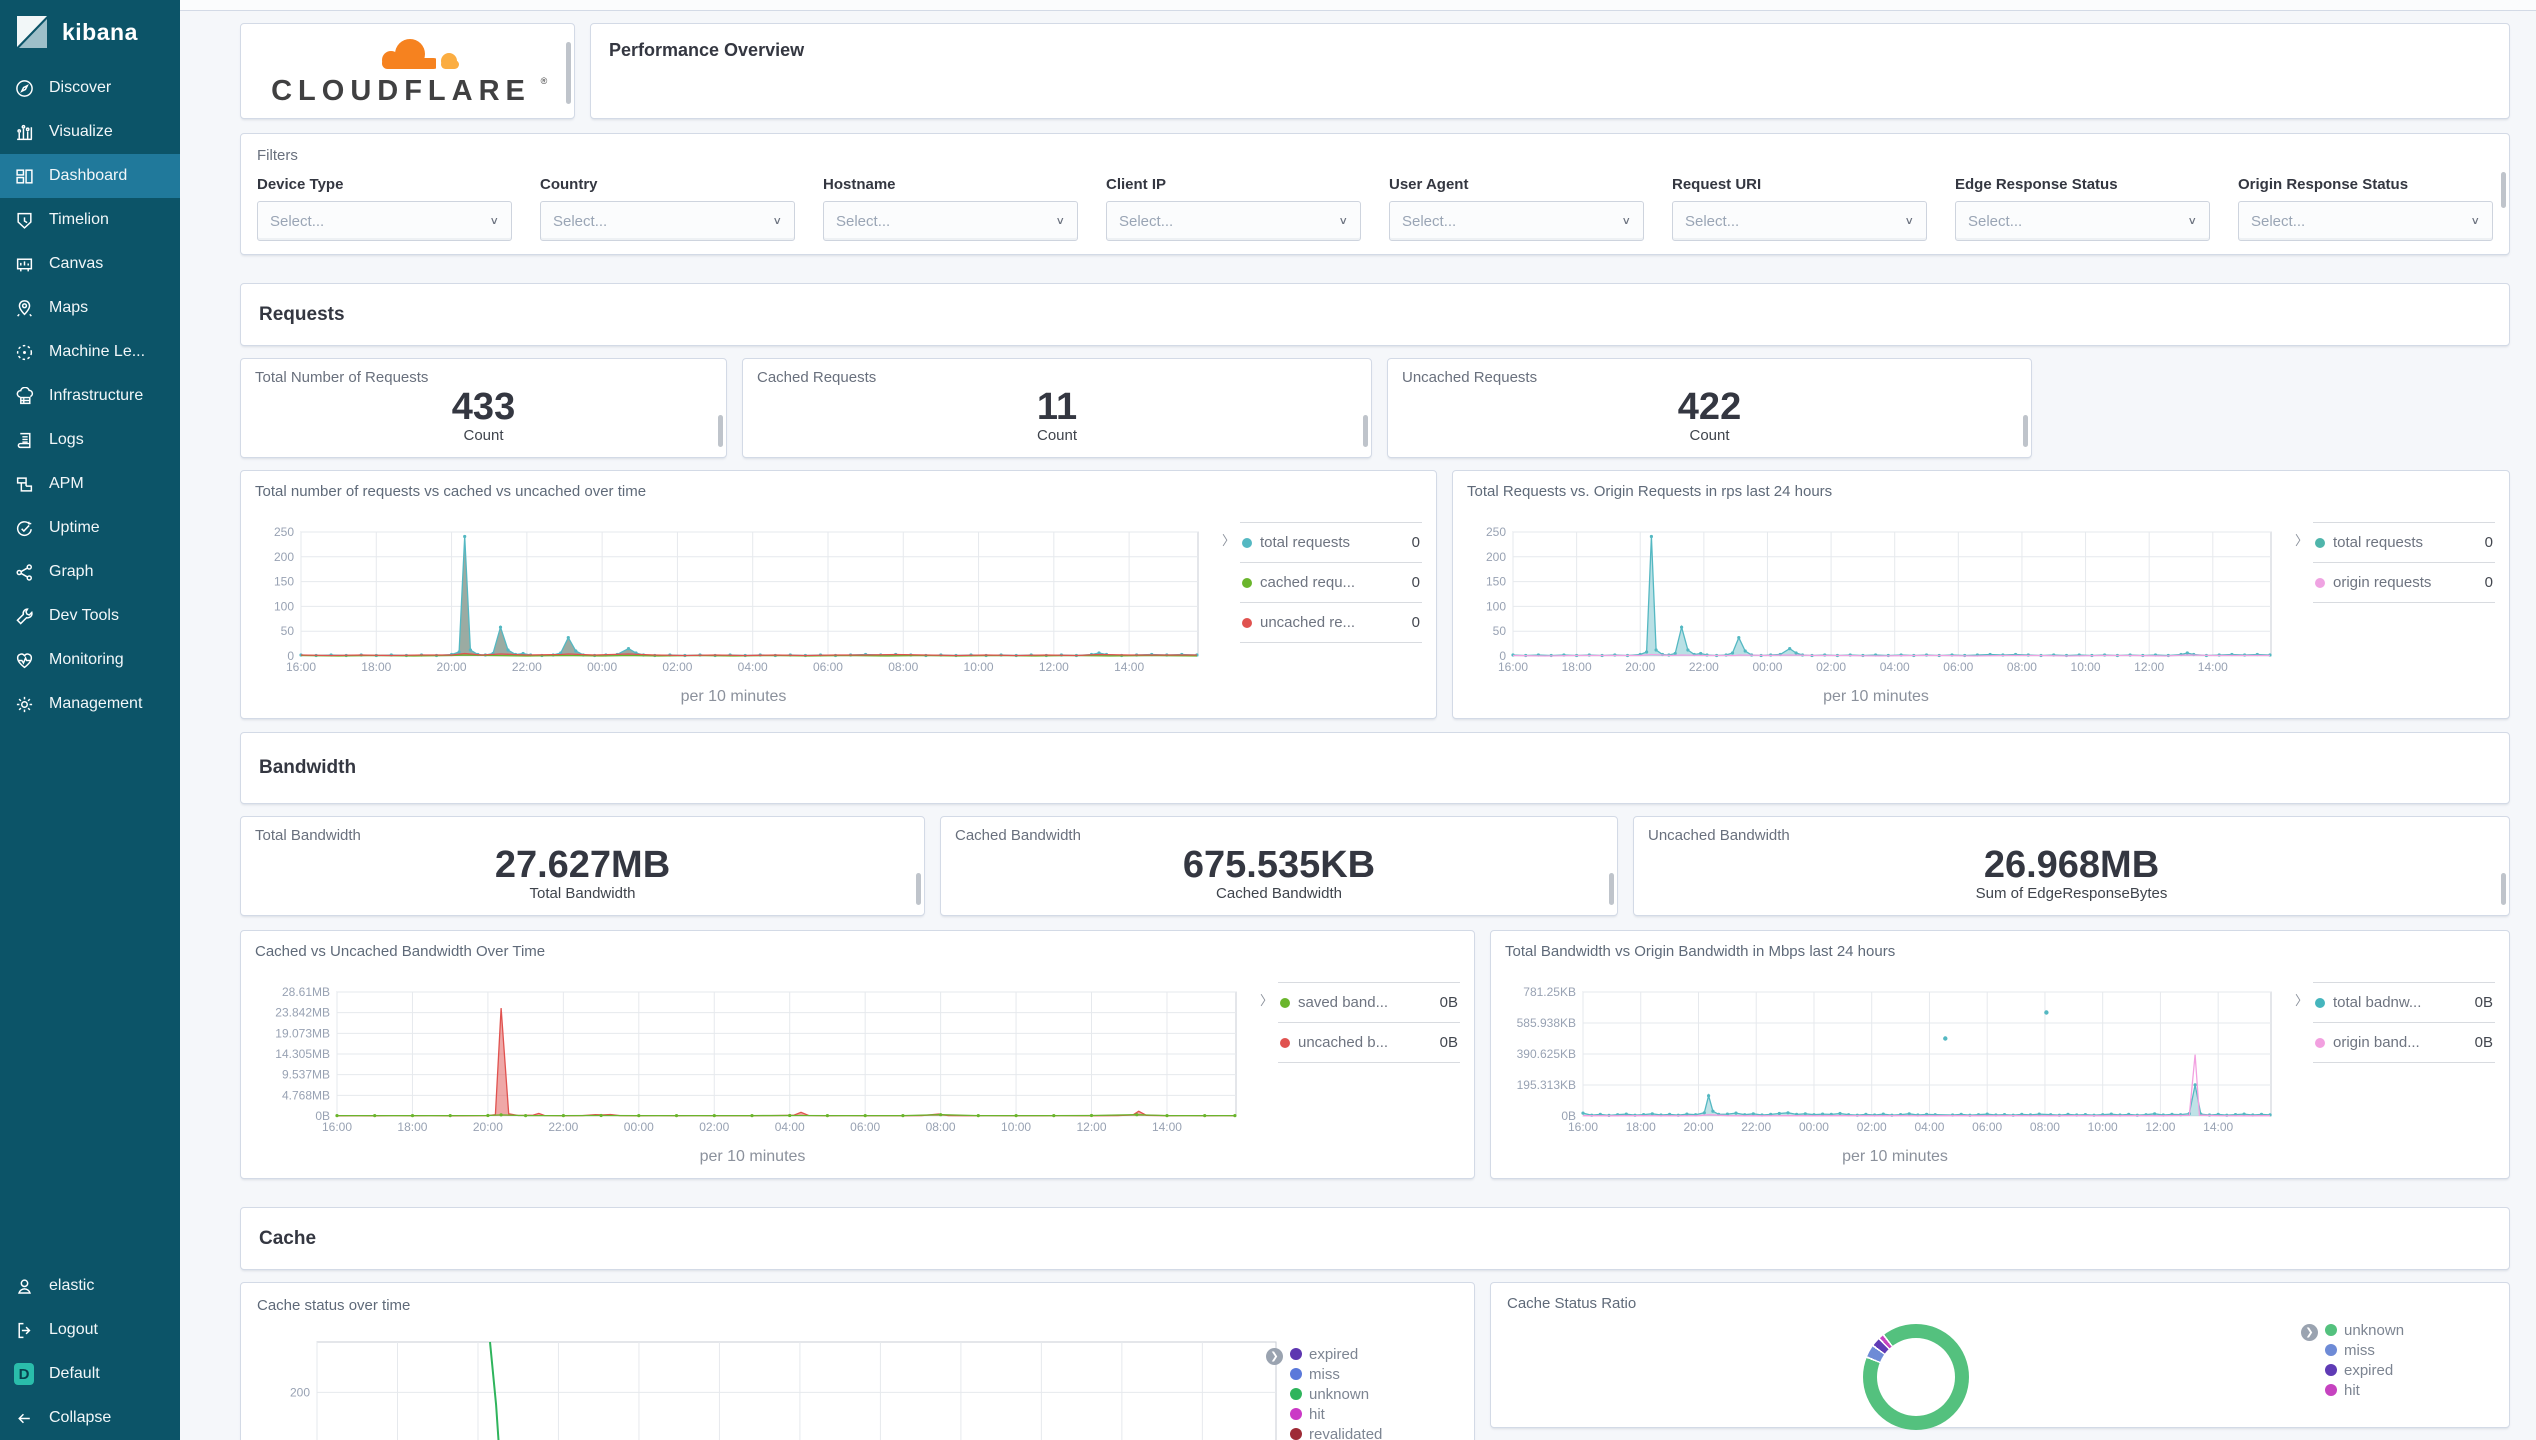 This screenshot has height=1440, width=2536. Describe the element at coordinates (284, 582) in the screenshot. I see `svg-text: 150` at that location.